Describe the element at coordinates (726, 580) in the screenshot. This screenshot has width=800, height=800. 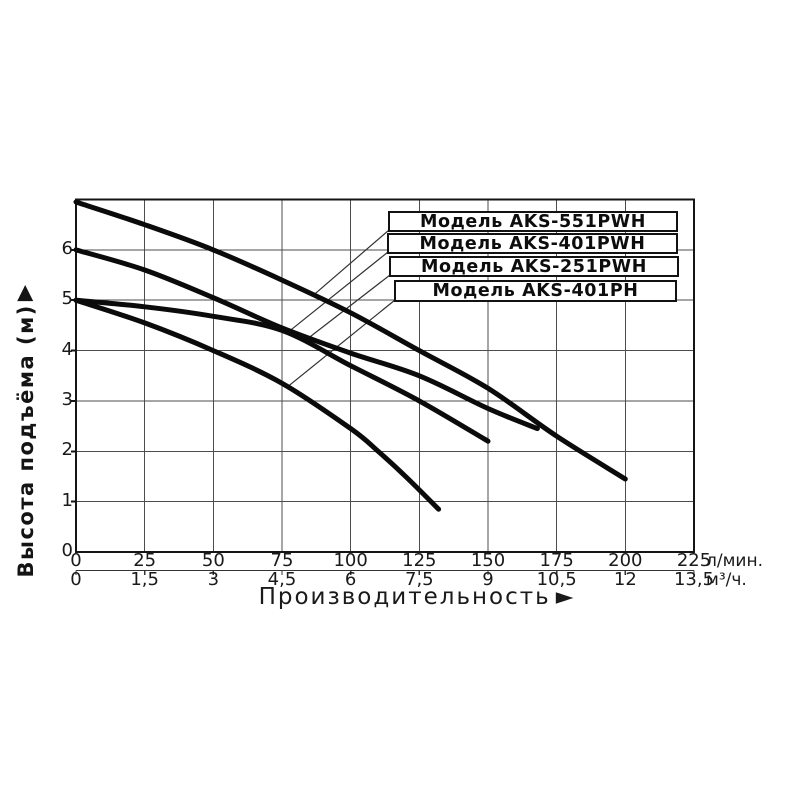
I see `x-axis-unit-secondary: м³/ч.` at that location.